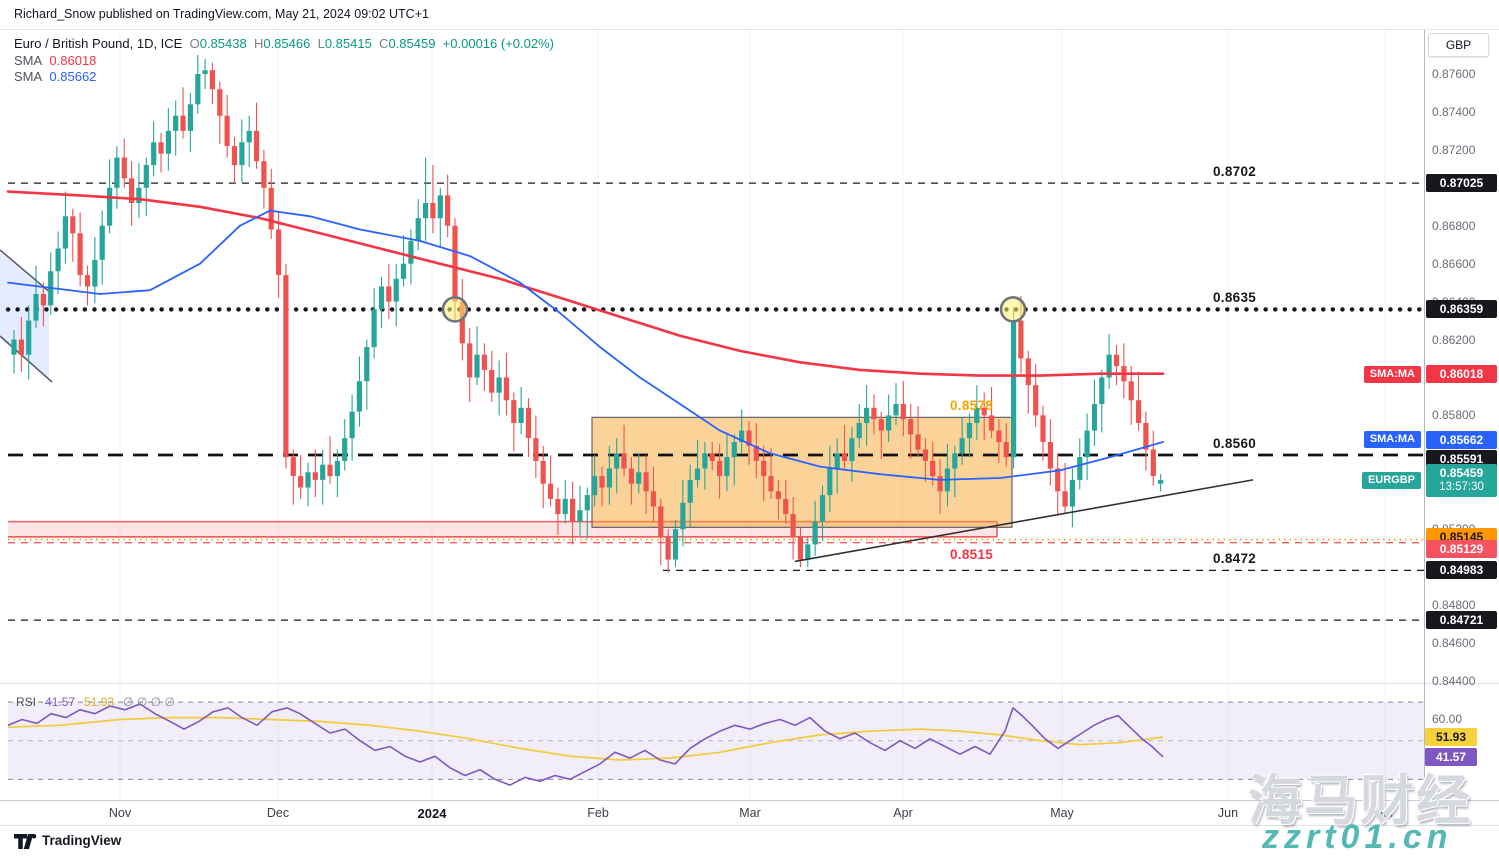  Describe the element at coordinates (1461, 480) in the screenshot. I see `last-price-badge: 0.85459 13:57:30` at that location.